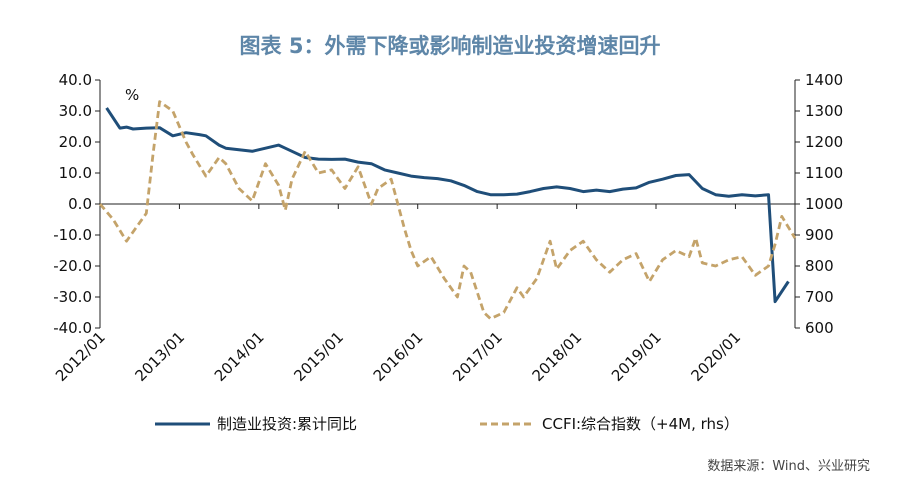 Image resolution: width=900 pixels, height=483 pixels. Describe the element at coordinates (640, 424) in the screenshot. I see `legend-label: CCFI:综合指数（+4M, rhs）` at that location.